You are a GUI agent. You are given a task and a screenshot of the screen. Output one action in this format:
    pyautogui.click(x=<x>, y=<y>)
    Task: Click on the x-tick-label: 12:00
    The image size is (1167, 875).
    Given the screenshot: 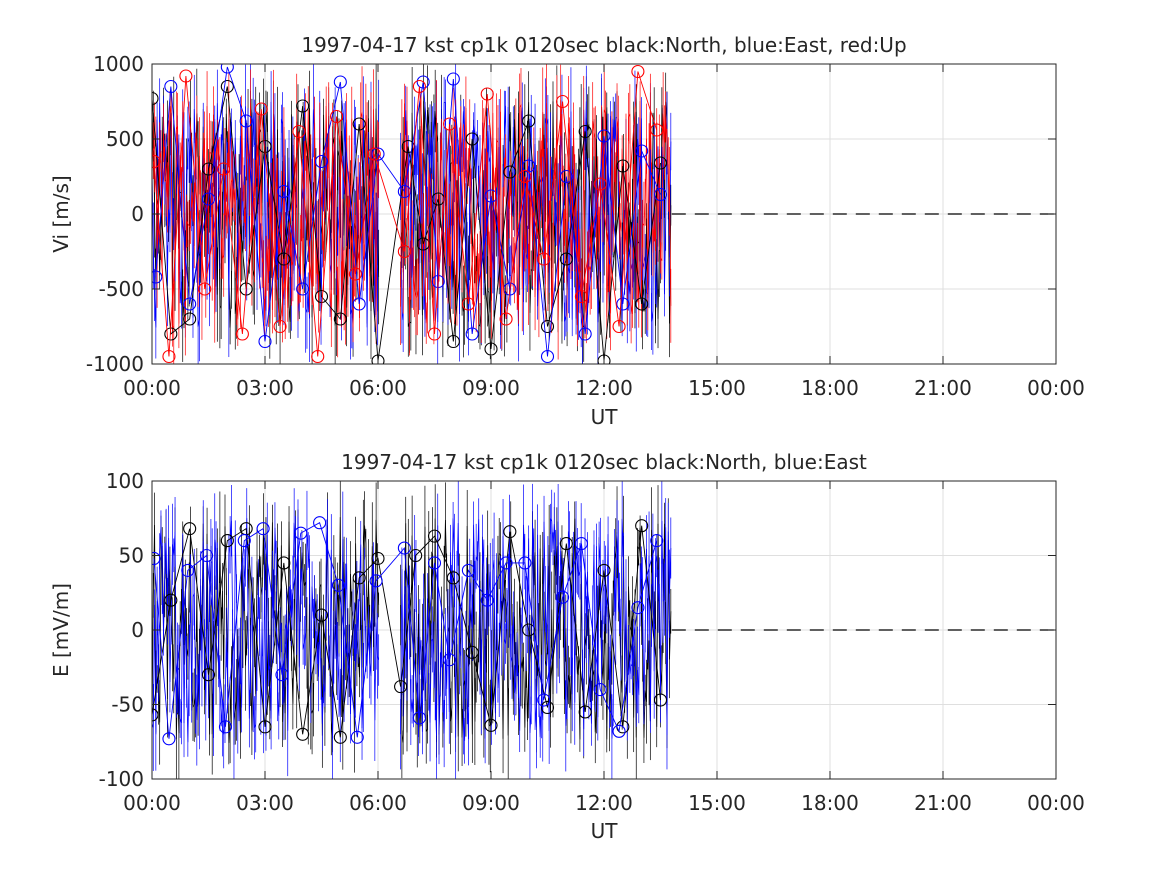 What is the action you would take?
    pyautogui.click(x=604, y=388)
    